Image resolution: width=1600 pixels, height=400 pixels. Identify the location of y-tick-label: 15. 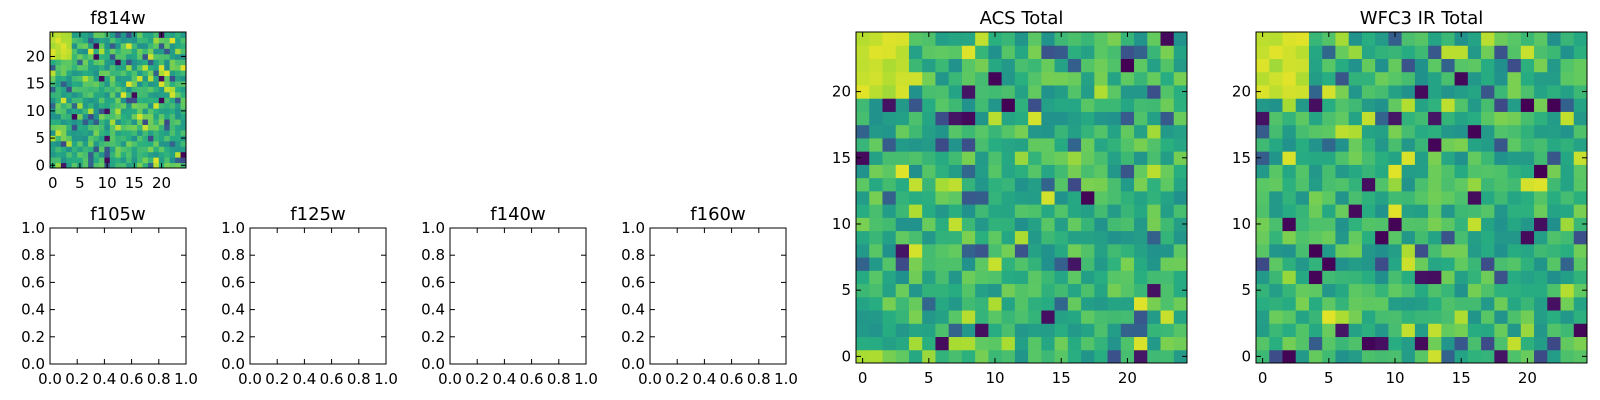
(35, 84).